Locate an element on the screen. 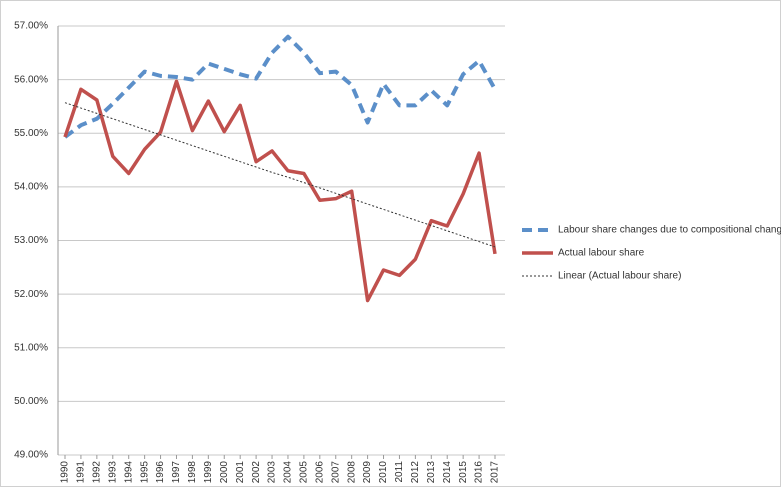 The height and width of the screenshot is (487, 781). x-tick-label: 1995 is located at coordinates (144, 472).